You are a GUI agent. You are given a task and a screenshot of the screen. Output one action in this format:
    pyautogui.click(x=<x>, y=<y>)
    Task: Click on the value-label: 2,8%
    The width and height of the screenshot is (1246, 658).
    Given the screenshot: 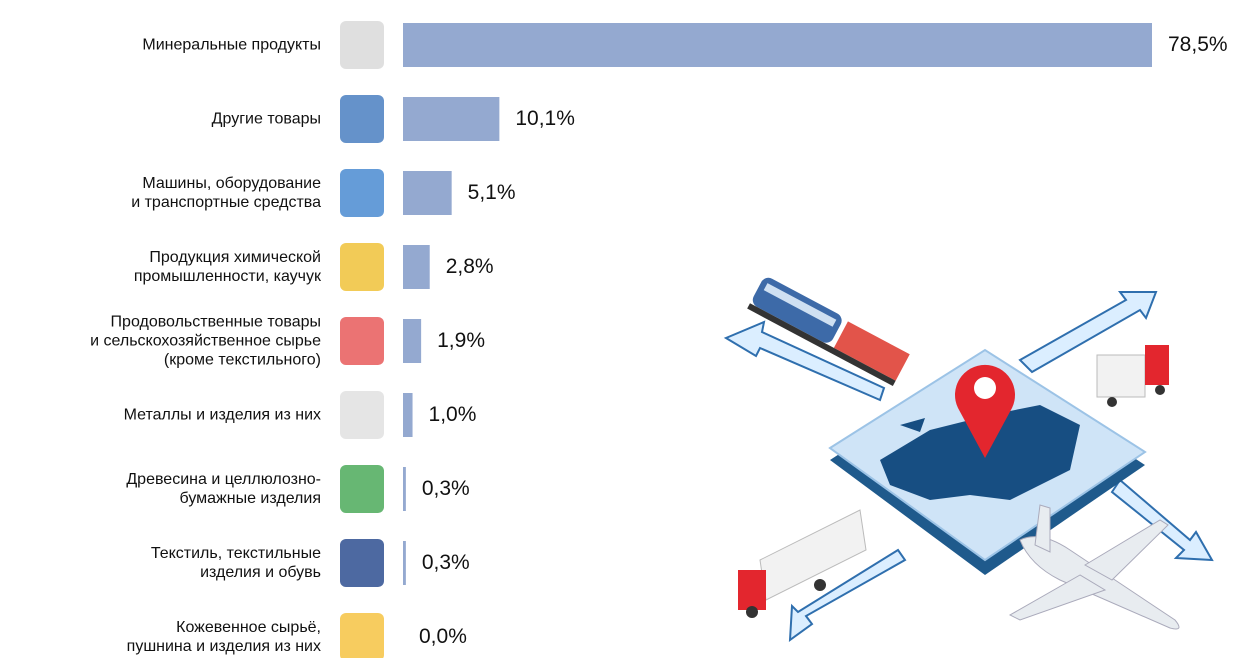 What is the action you would take?
    pyautogui.click(x=469, y=266)
    